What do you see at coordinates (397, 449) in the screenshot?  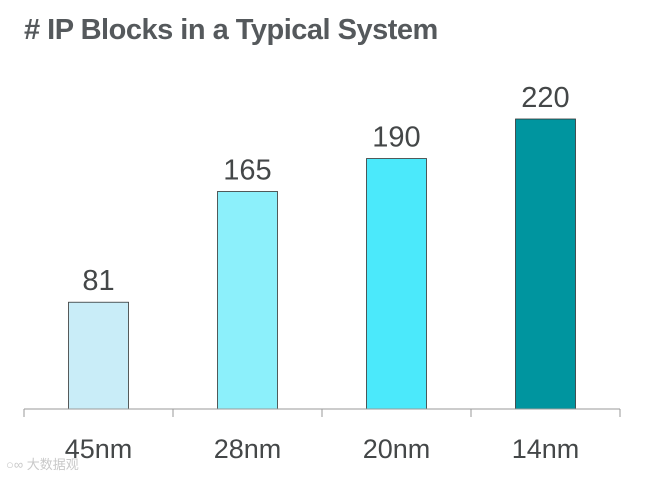 I see `x-tick-label-20nm: 20nm` at bounding box center [397, 449].